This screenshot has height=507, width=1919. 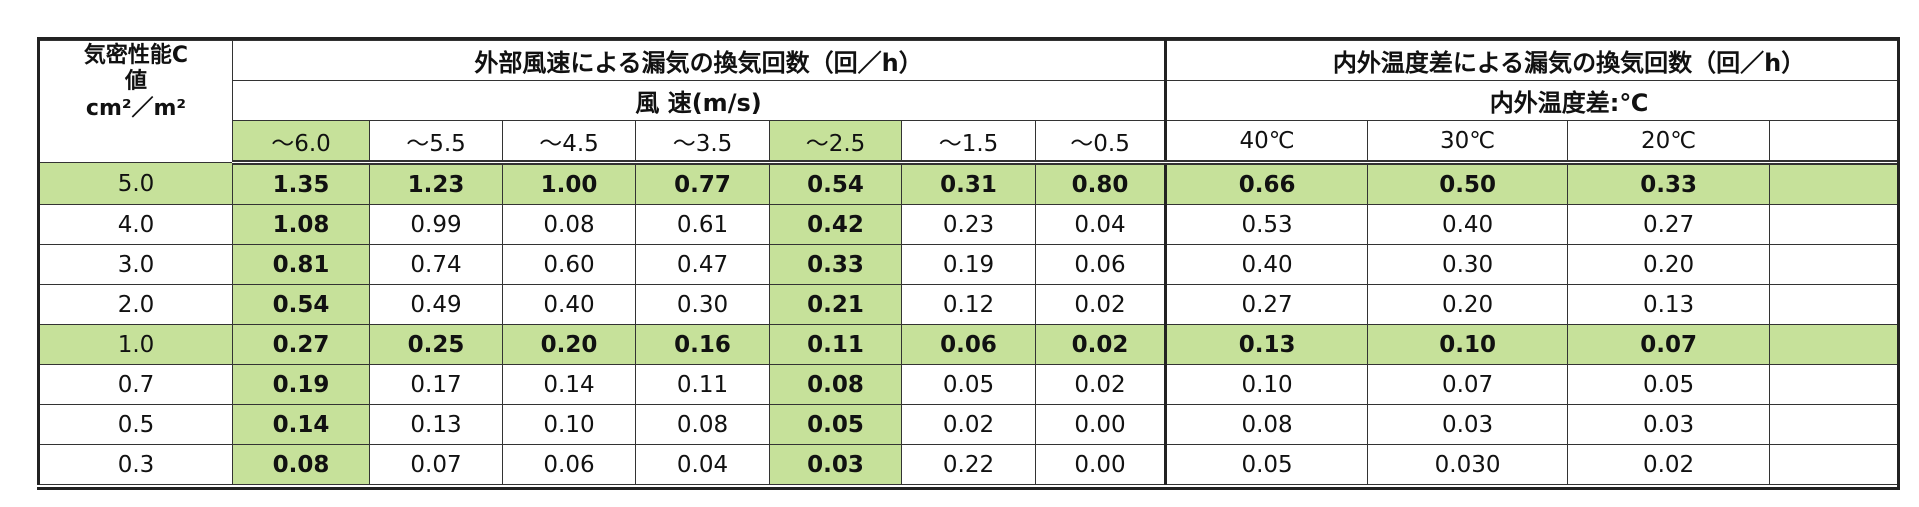 I want to click on cell: 0.60, so click(x=569, y=264).